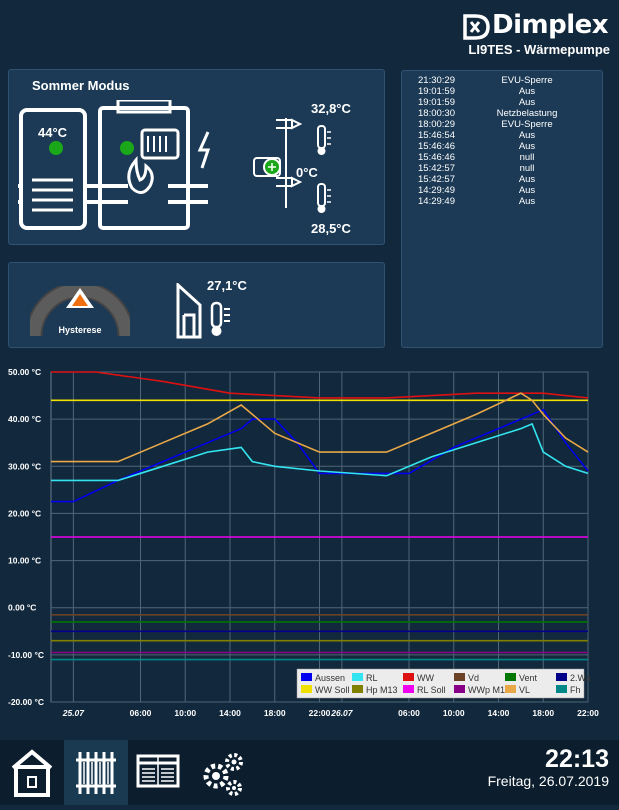 The image size is (619, 810). Describe the element at coordinates (489, 690) in the screenshot. I see `legend-label: WWp M18` at that location.